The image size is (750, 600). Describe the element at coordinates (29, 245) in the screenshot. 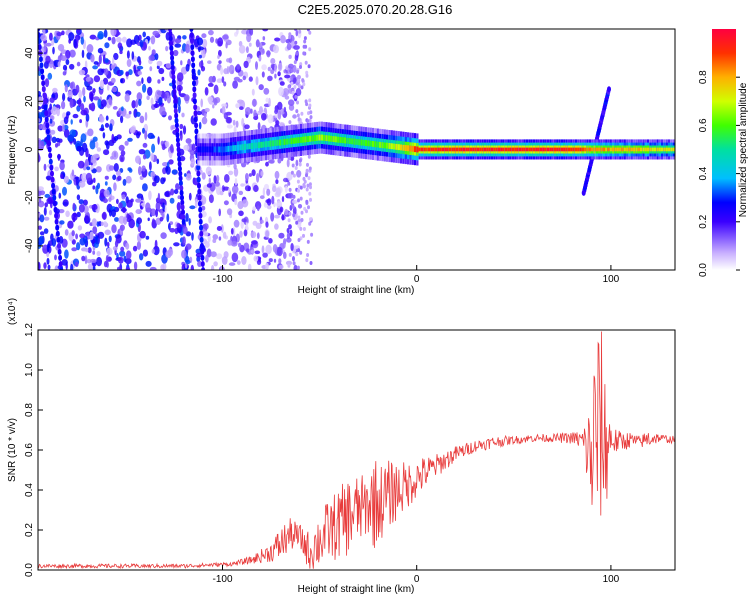

I see `heatmap-y-tick-label: -40` at that location.